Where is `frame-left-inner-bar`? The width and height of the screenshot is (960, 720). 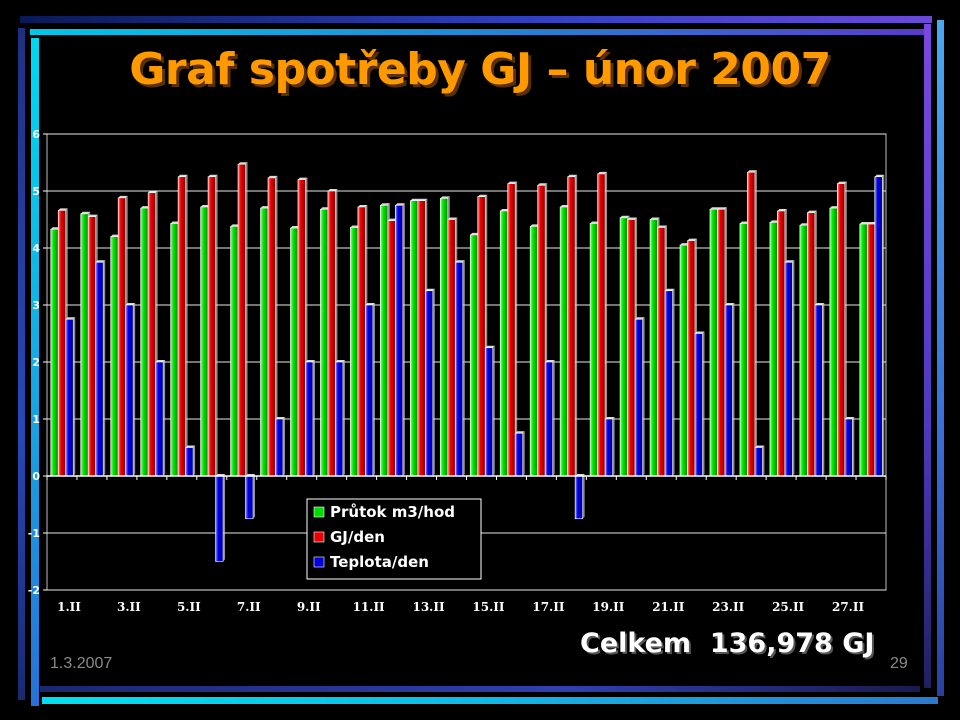
frame-left-inner-bar is located at coordinates (35, 372).